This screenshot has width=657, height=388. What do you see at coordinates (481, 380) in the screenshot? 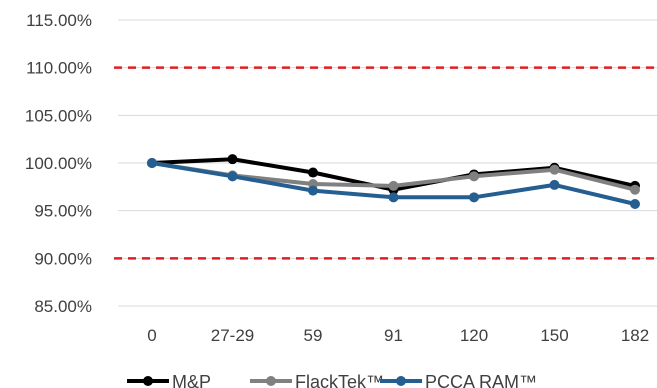
I see `legend-label: PCCA RAM™` at bounding box center [481, 380].